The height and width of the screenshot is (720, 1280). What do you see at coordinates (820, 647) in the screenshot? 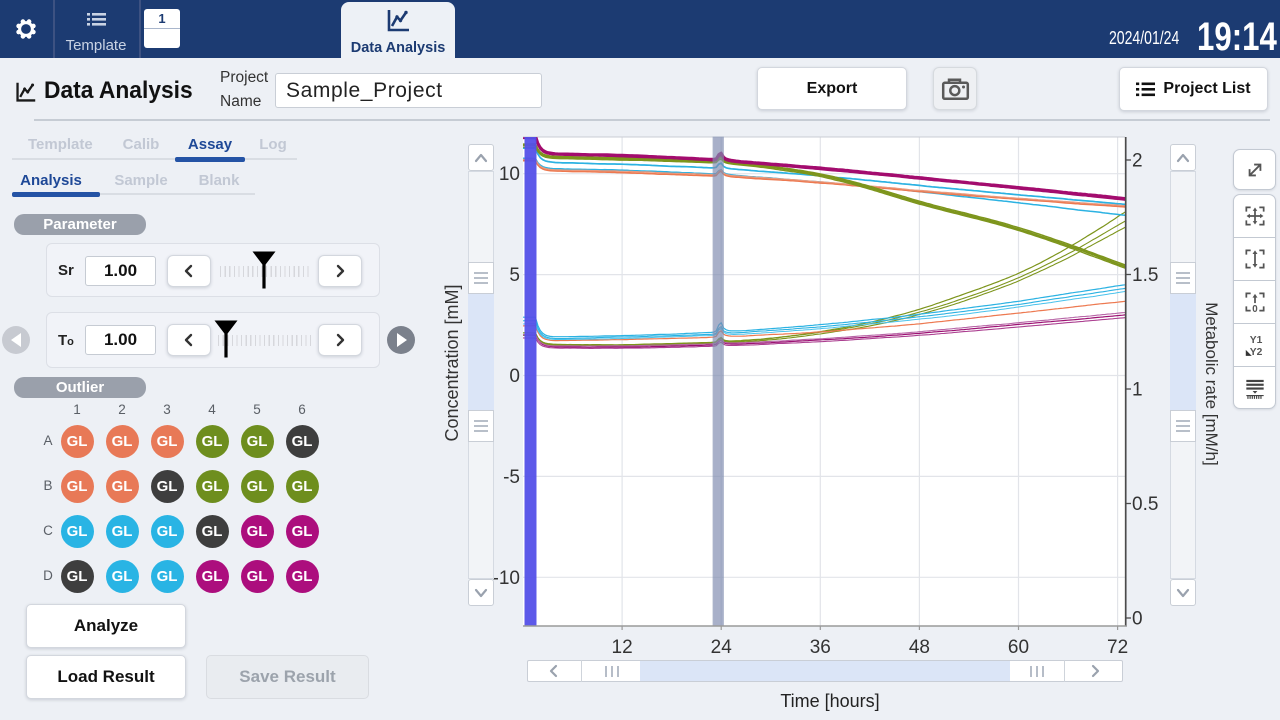
I see `svg-text: 36` at bounding box center [820, 647].